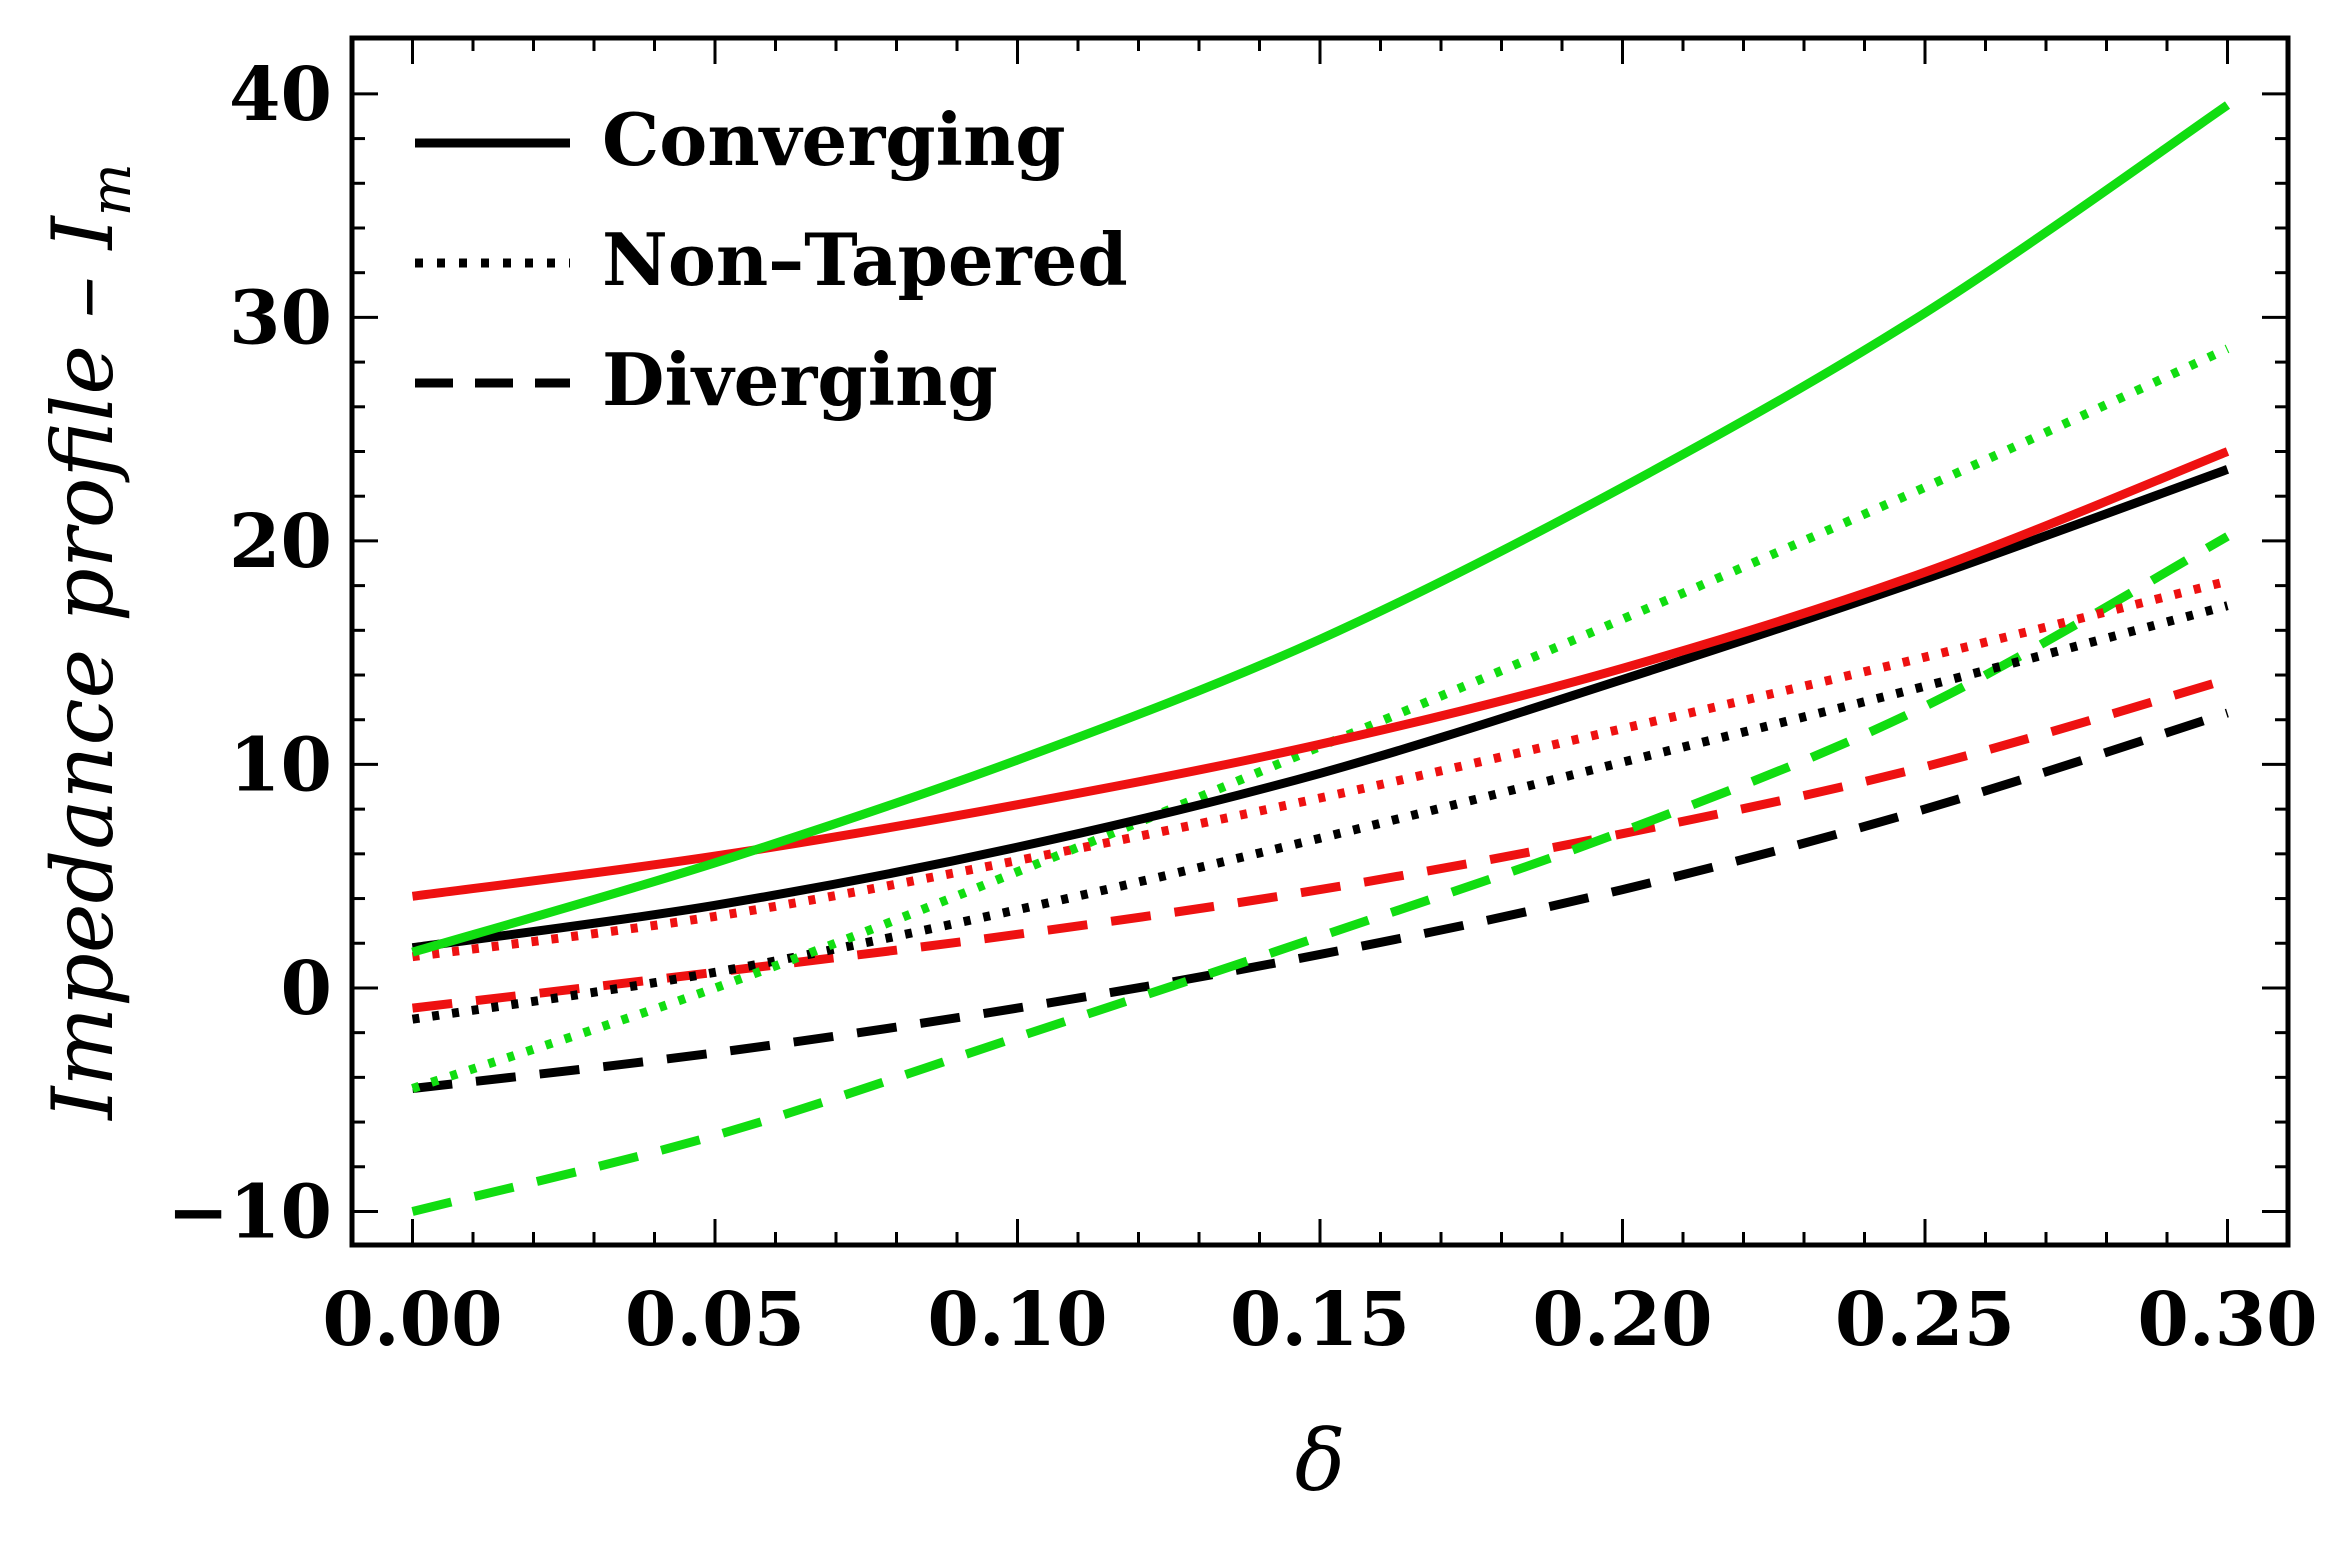 The height and width of the screenshot is (1541, 2348). What do you see at coordinates (2227, 1320) in the screenshot?
I see `x-tick-label: 0.30` at bounding box center [2227, 1320].